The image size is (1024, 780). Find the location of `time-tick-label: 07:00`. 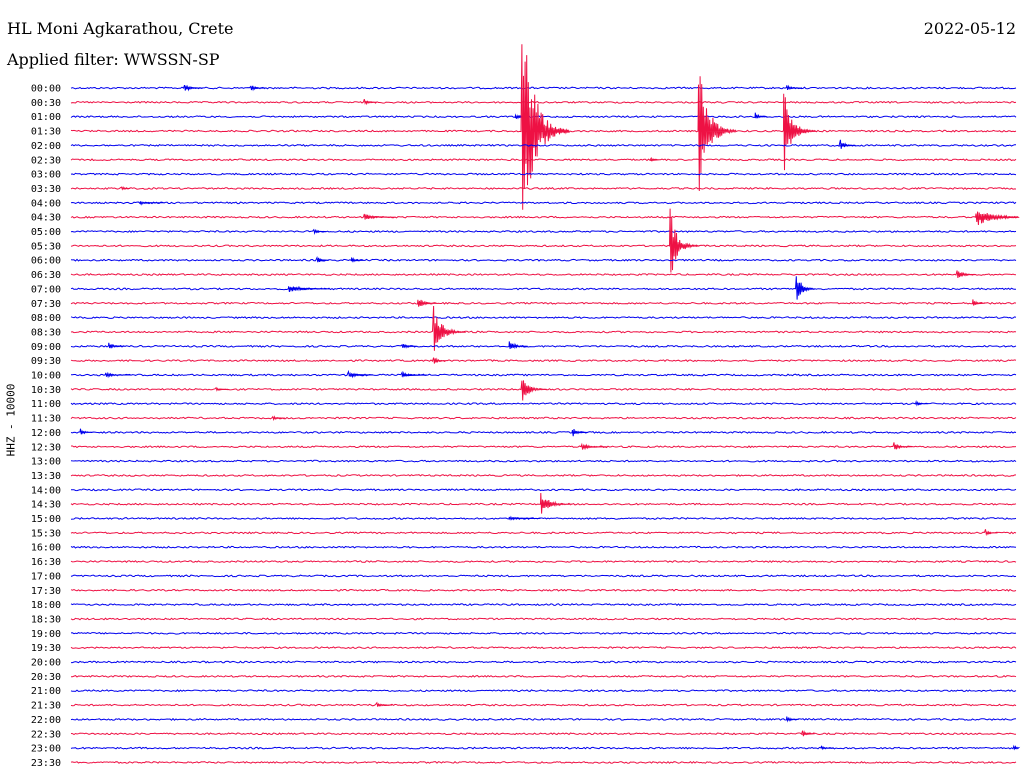

time-tick-label: 07:00 is located at coordinates (46, 289).